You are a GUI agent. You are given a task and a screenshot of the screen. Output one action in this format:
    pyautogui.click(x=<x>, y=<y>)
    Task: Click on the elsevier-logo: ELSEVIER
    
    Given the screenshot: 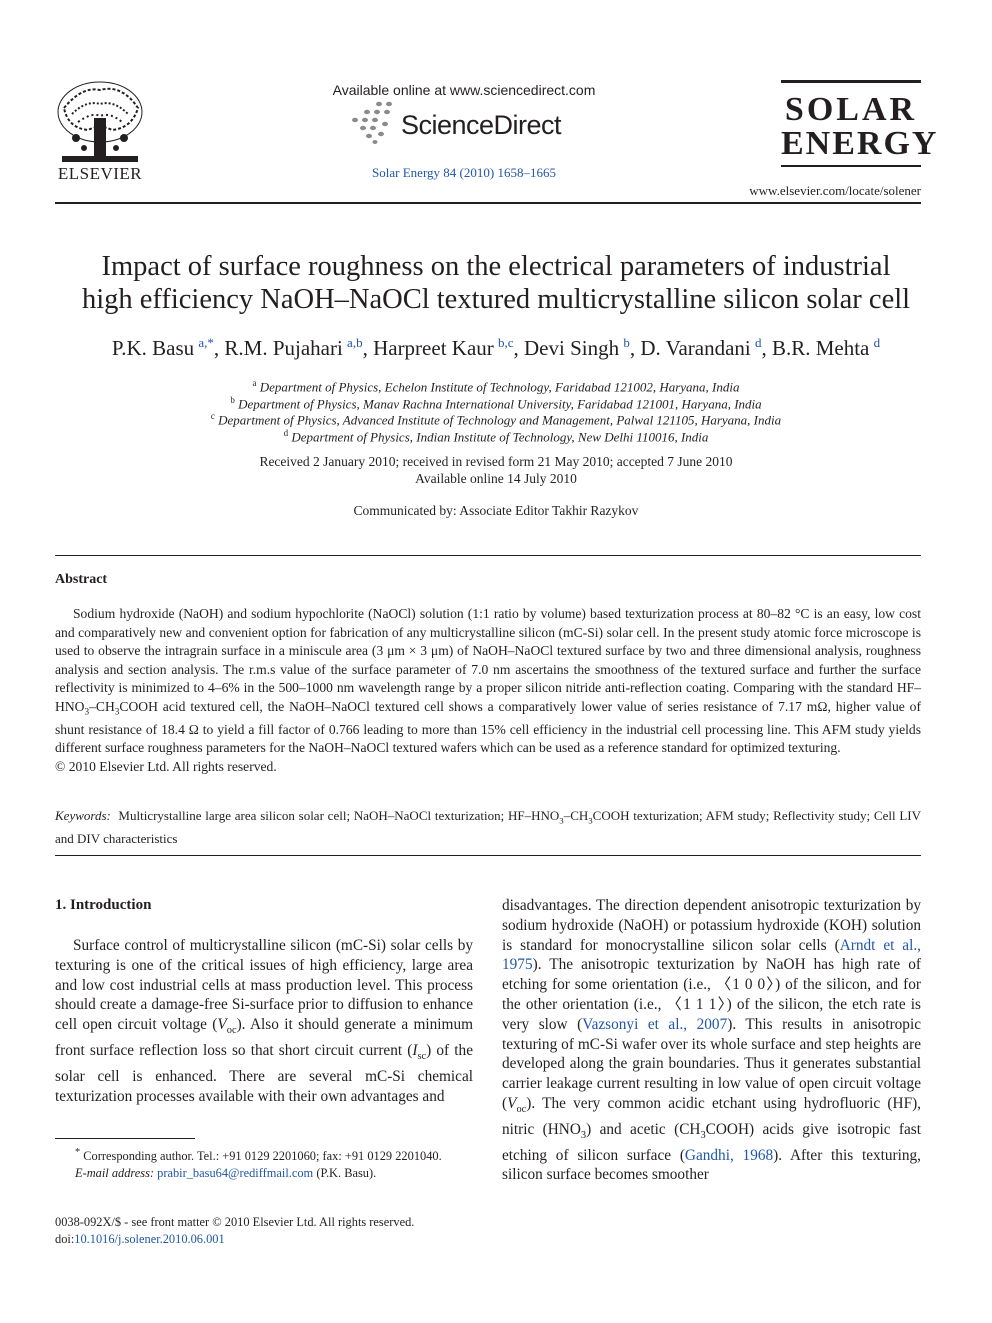 What is the action you would take?
    pyautogui.click(x=100, y=132)
    